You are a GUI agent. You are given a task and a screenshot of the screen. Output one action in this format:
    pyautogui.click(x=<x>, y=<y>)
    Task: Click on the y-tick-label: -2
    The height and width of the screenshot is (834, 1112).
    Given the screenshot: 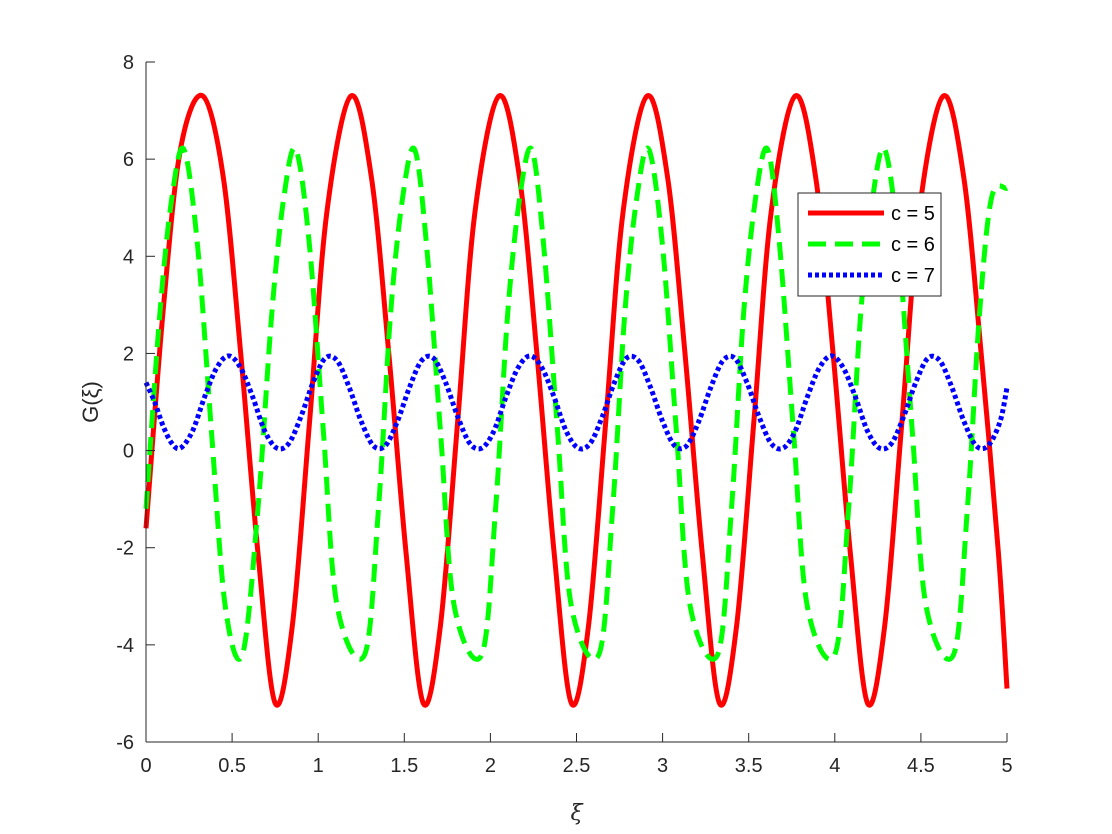 What is the action you would take?
    pyautogui.click(x=125, y=549)
    